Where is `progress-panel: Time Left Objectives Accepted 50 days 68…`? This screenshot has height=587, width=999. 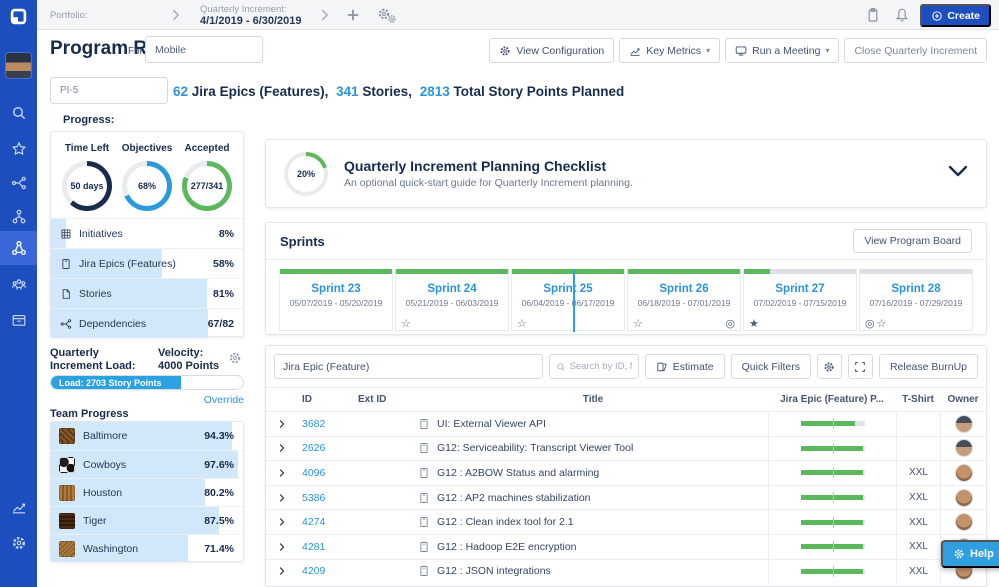
progress-panel: Time Left Objectives Accepted 50 days 68… is located at coordinates (147, 234).